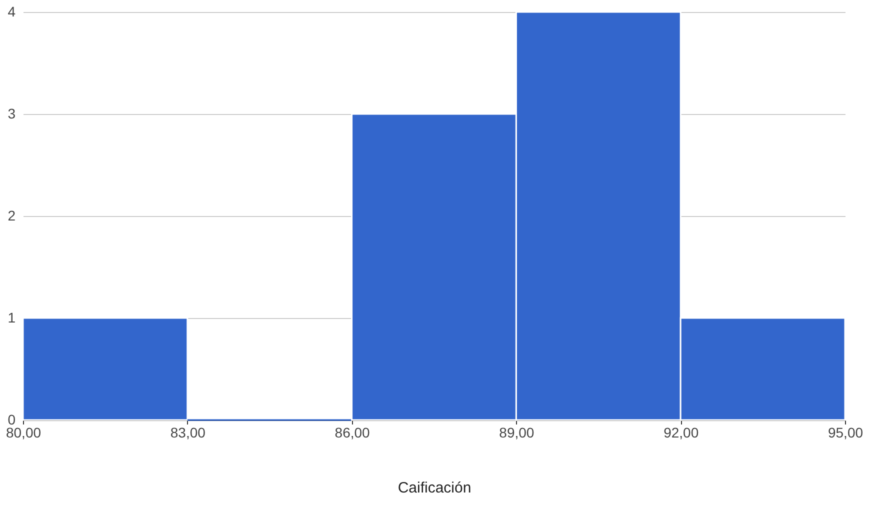  I want to click on x-axis-title: Caificación, so click(435, 488).